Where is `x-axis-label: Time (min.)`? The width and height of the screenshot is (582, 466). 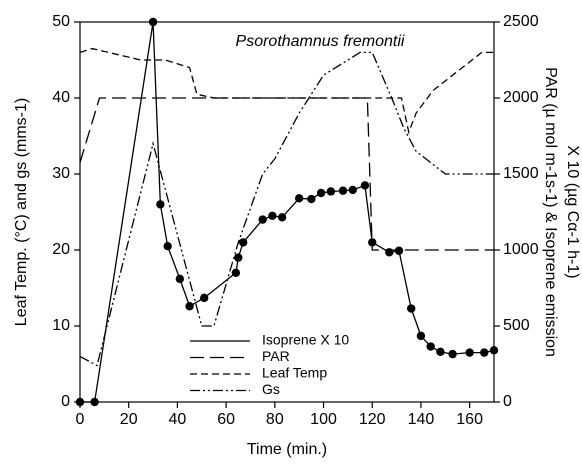 x-axis-label: Time (min.) is located at coordinates (287, 449).